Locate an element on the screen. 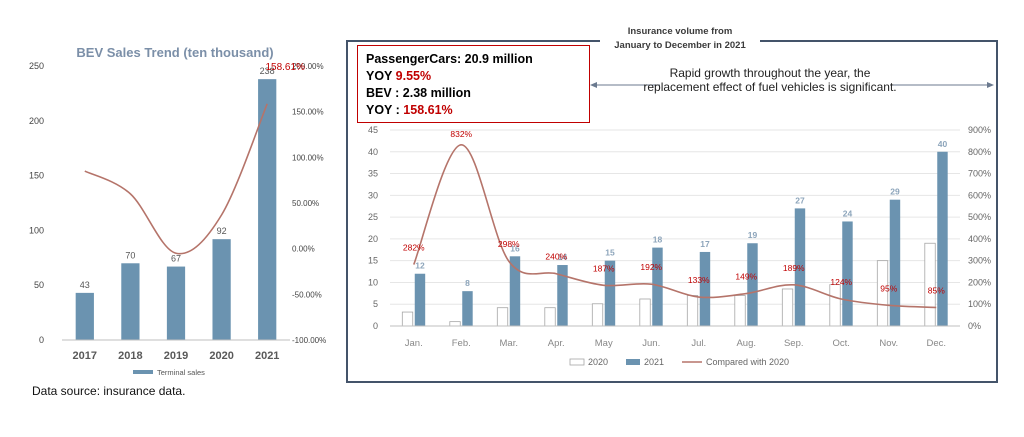 The height and width of the screenshot is (437, 1024). bar-2020-May is located at coordinates (597, 315).